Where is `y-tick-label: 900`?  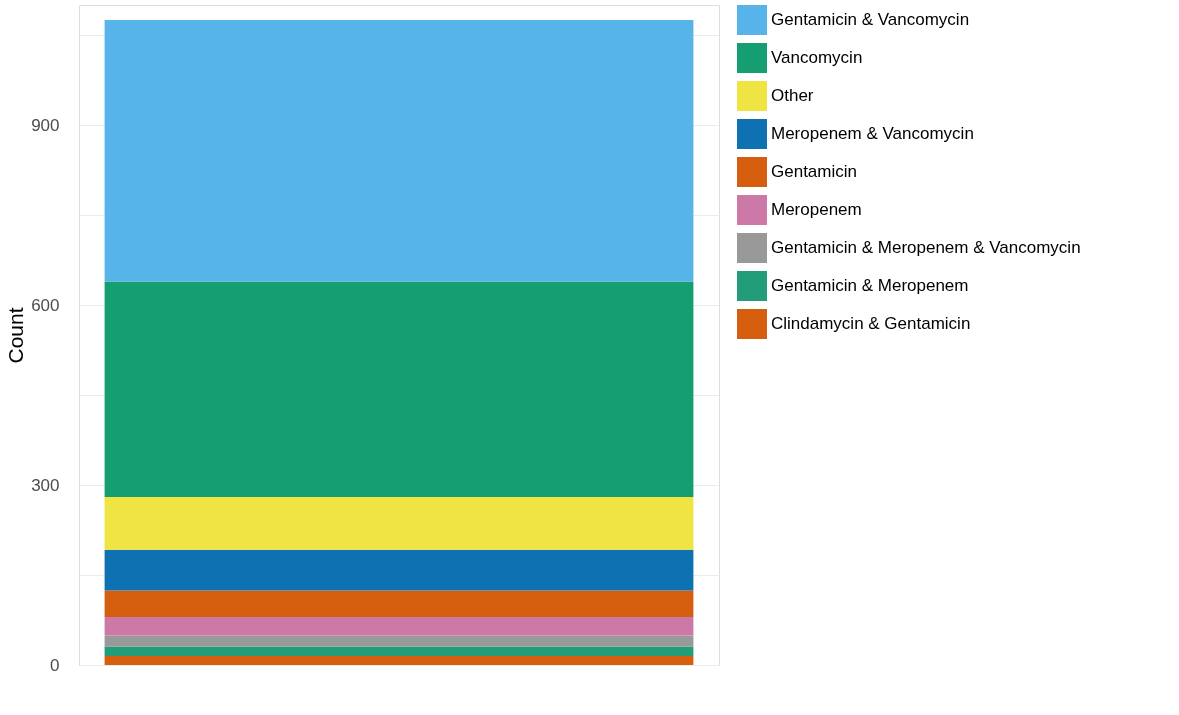 y-tick-label: 900 is located at coordinates (45, 125).